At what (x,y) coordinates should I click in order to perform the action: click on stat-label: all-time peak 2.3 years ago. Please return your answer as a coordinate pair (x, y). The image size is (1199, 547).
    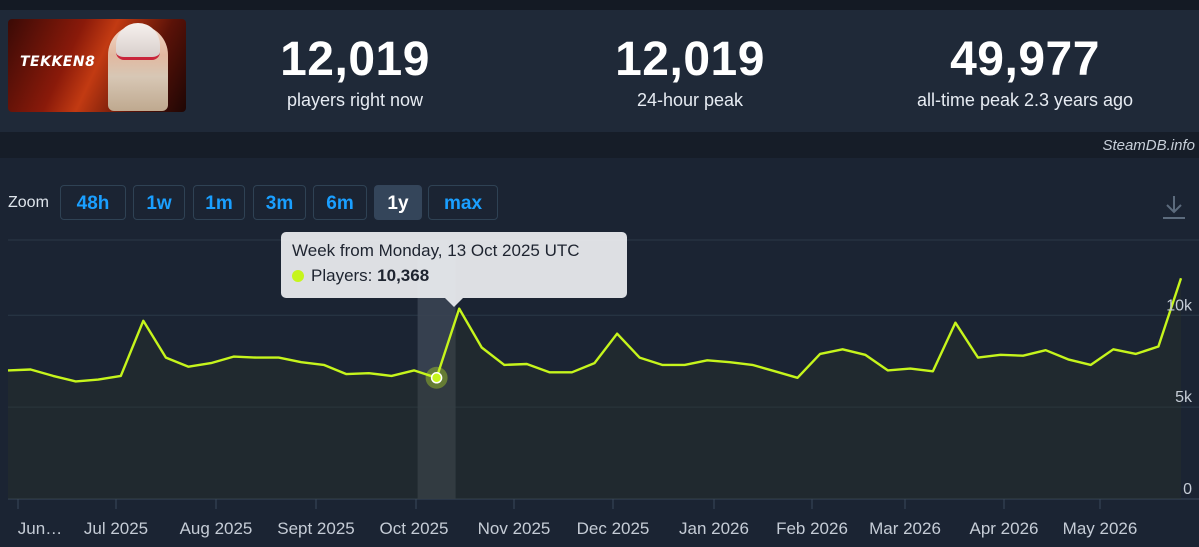
    Looking at the image, I should click on (1025, 100).